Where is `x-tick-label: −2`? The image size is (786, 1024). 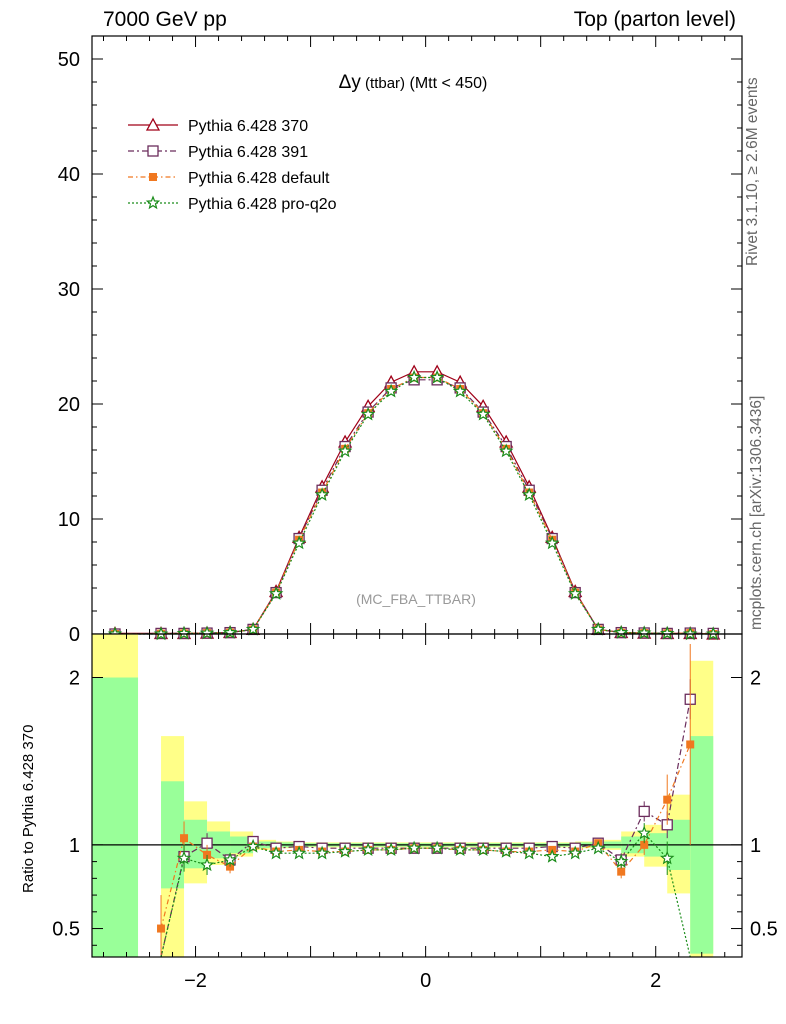
x-tick-label: −2 is located at coordinates (195, 981).